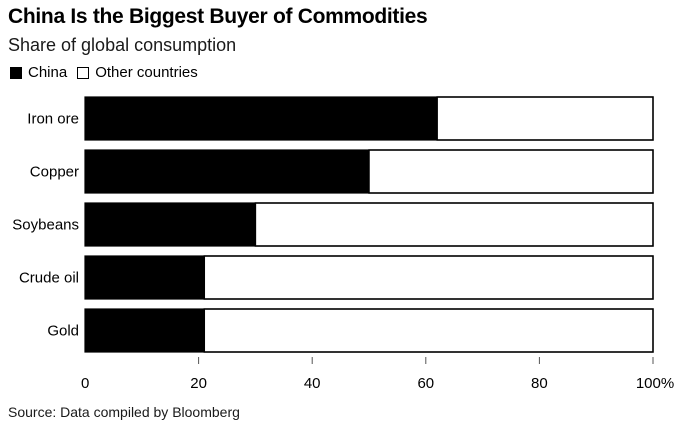 The image size is (676, 425). I want to click on bar-copper-china, so click(227, 171).